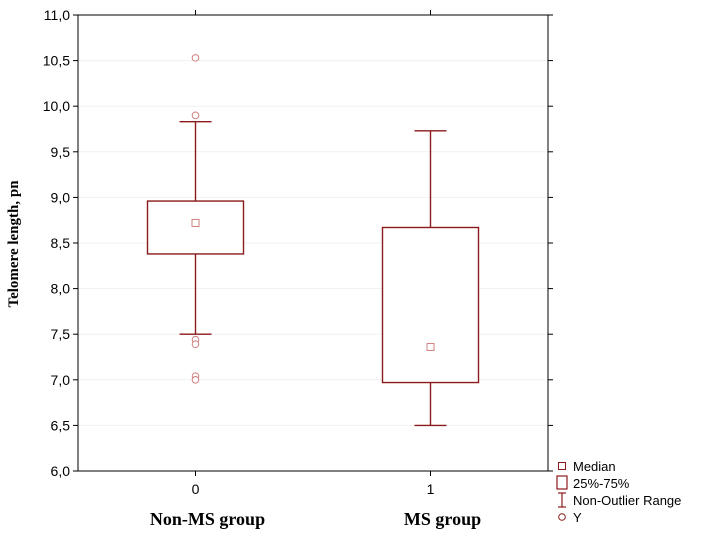 This screenshot has height=539, width=708. I want to click on y-tick-label: 7,0, so click(61, 380).